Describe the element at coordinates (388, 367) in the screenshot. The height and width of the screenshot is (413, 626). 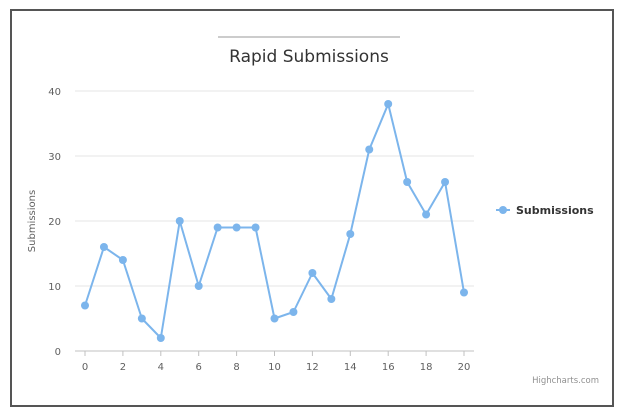
I see `x-tick-label-16: 16` at that location.